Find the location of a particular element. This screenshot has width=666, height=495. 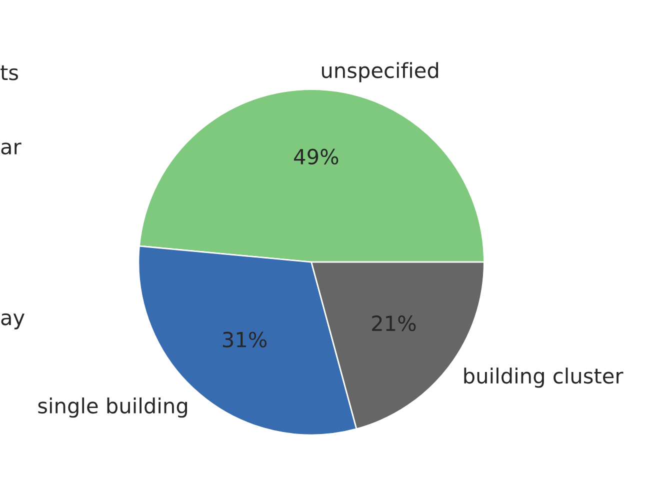

data-label: 21% is located at coordinates (394, 323).